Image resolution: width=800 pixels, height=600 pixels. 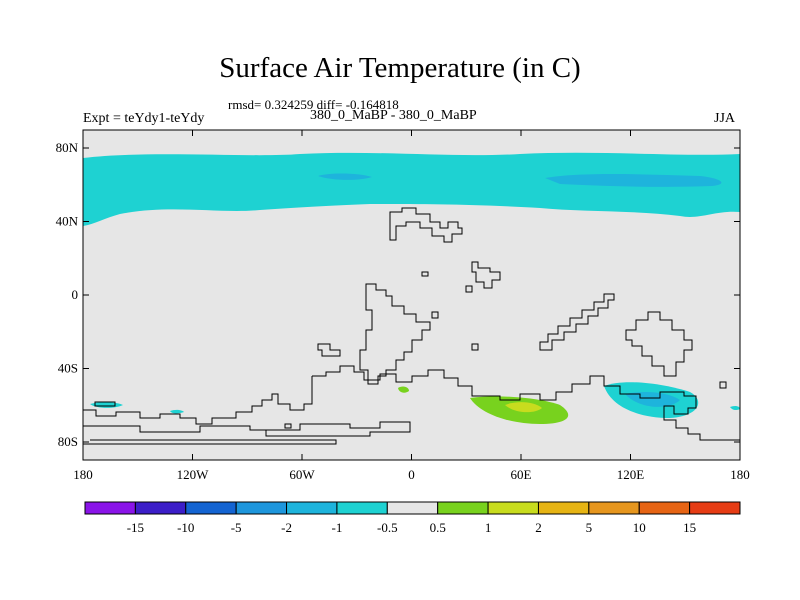 What do you see at coordinates (631, 474) in the screenshot?
I see `lon-tick-label: 120E` at bounding box center [631, 474].